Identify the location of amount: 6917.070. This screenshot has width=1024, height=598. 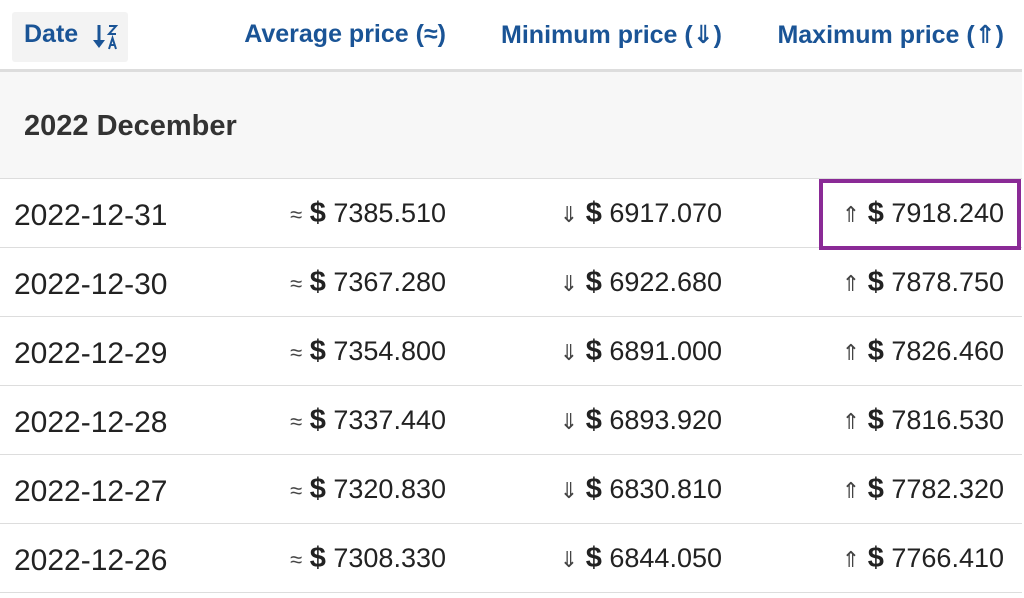
(665, 213).